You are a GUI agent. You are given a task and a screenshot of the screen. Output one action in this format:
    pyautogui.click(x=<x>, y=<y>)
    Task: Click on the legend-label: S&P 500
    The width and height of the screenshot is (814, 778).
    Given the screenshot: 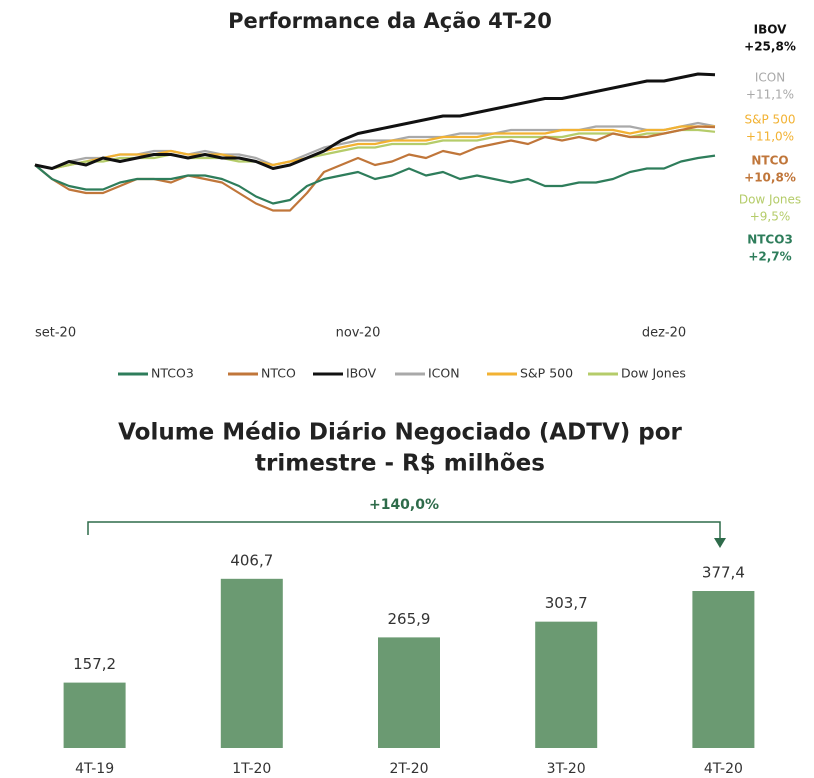 What is the action you would take?
    pyautogui.click(x=546, y=373)
    